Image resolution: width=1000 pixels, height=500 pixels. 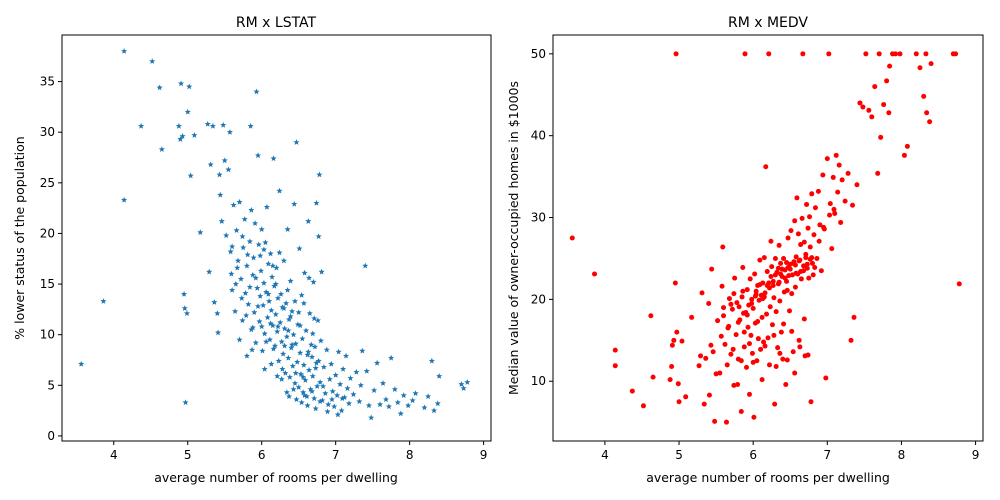 What do you see at coordinates (538, 136) in the screenshot?
I see `y-tick-label: 40` at bounding box center [538, 136].